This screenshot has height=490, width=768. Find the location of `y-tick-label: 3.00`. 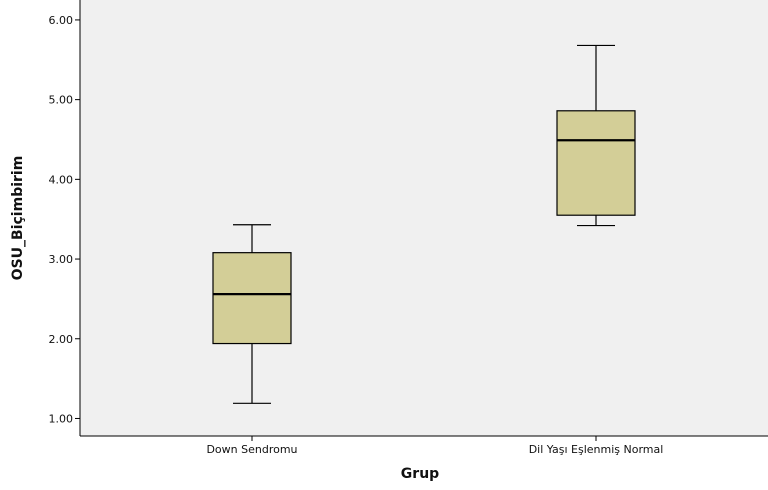

y-tick-label: 3.00 is located at coordinates (61, 259).